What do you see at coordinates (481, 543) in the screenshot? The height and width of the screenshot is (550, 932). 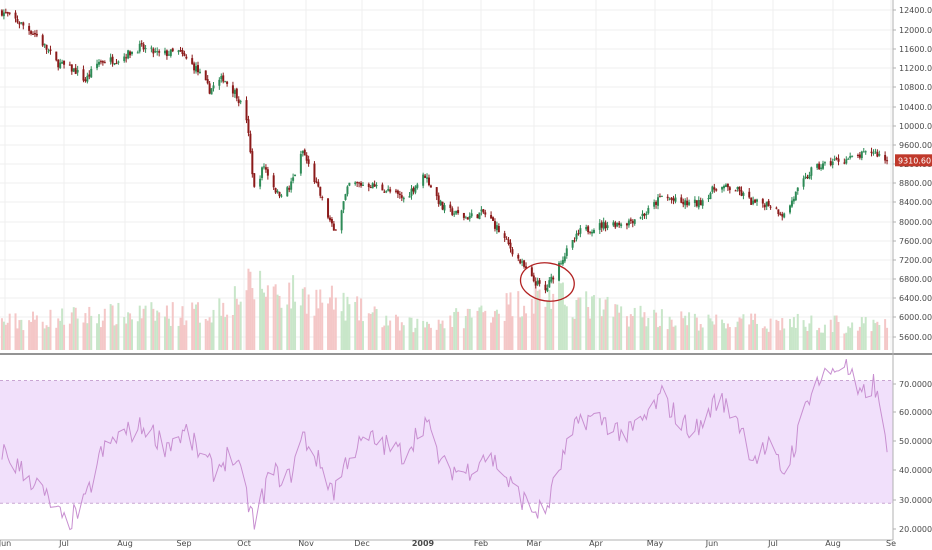 I see `month-label: Feb` at bounding box center [481, 543].